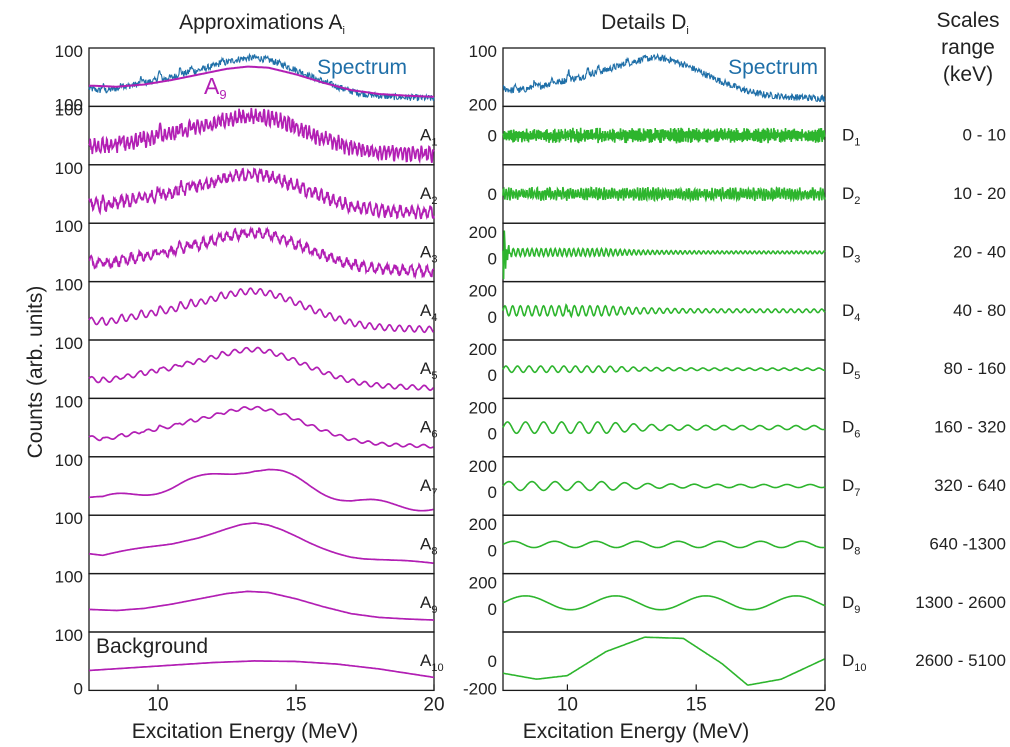 Image resolution: width=1010 pixels, height=747 pixels. Describe the element at coordinates (35, 372) in the screenshot. I see `y-axis-label: Counts (arb. units)` at that location.